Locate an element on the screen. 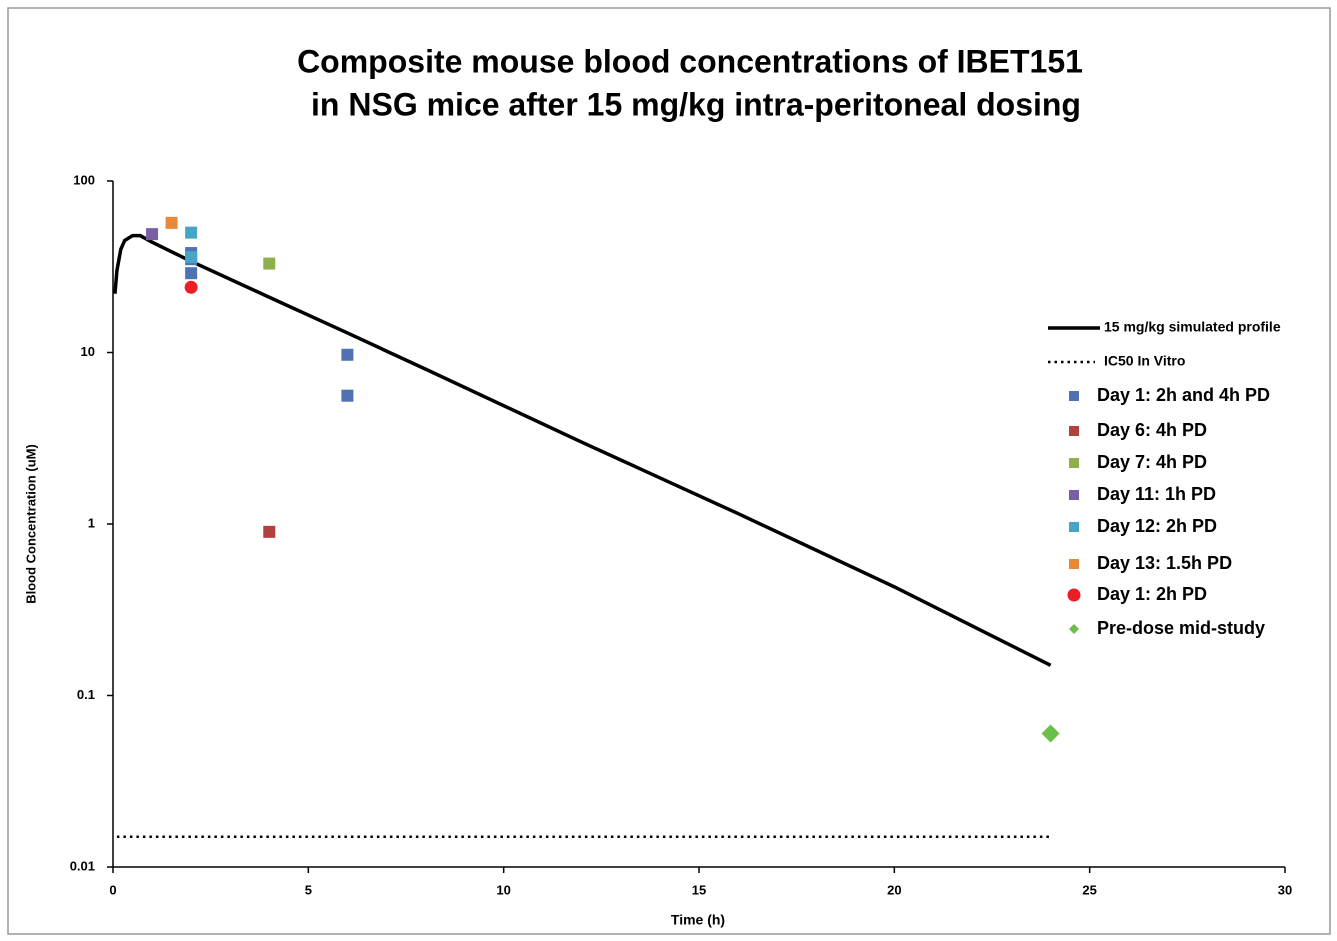 This screenshot has height=941, width=1337. x-axis-title: Time (h) is located at coordinates (698, 920).